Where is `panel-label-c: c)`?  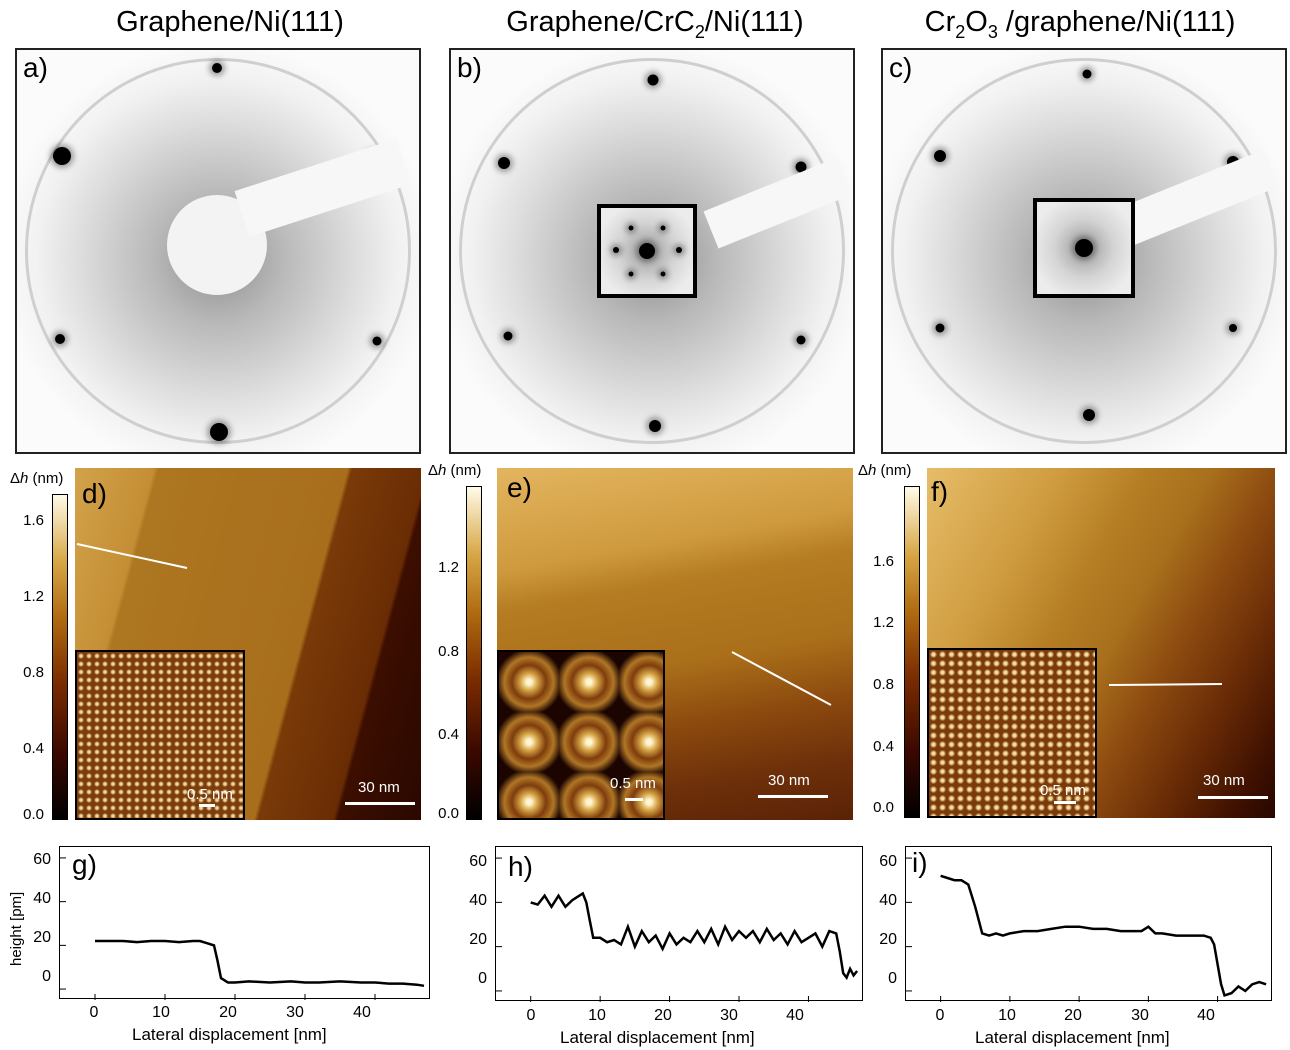 panel-label-c: c) is located at coordinates (901, 67).